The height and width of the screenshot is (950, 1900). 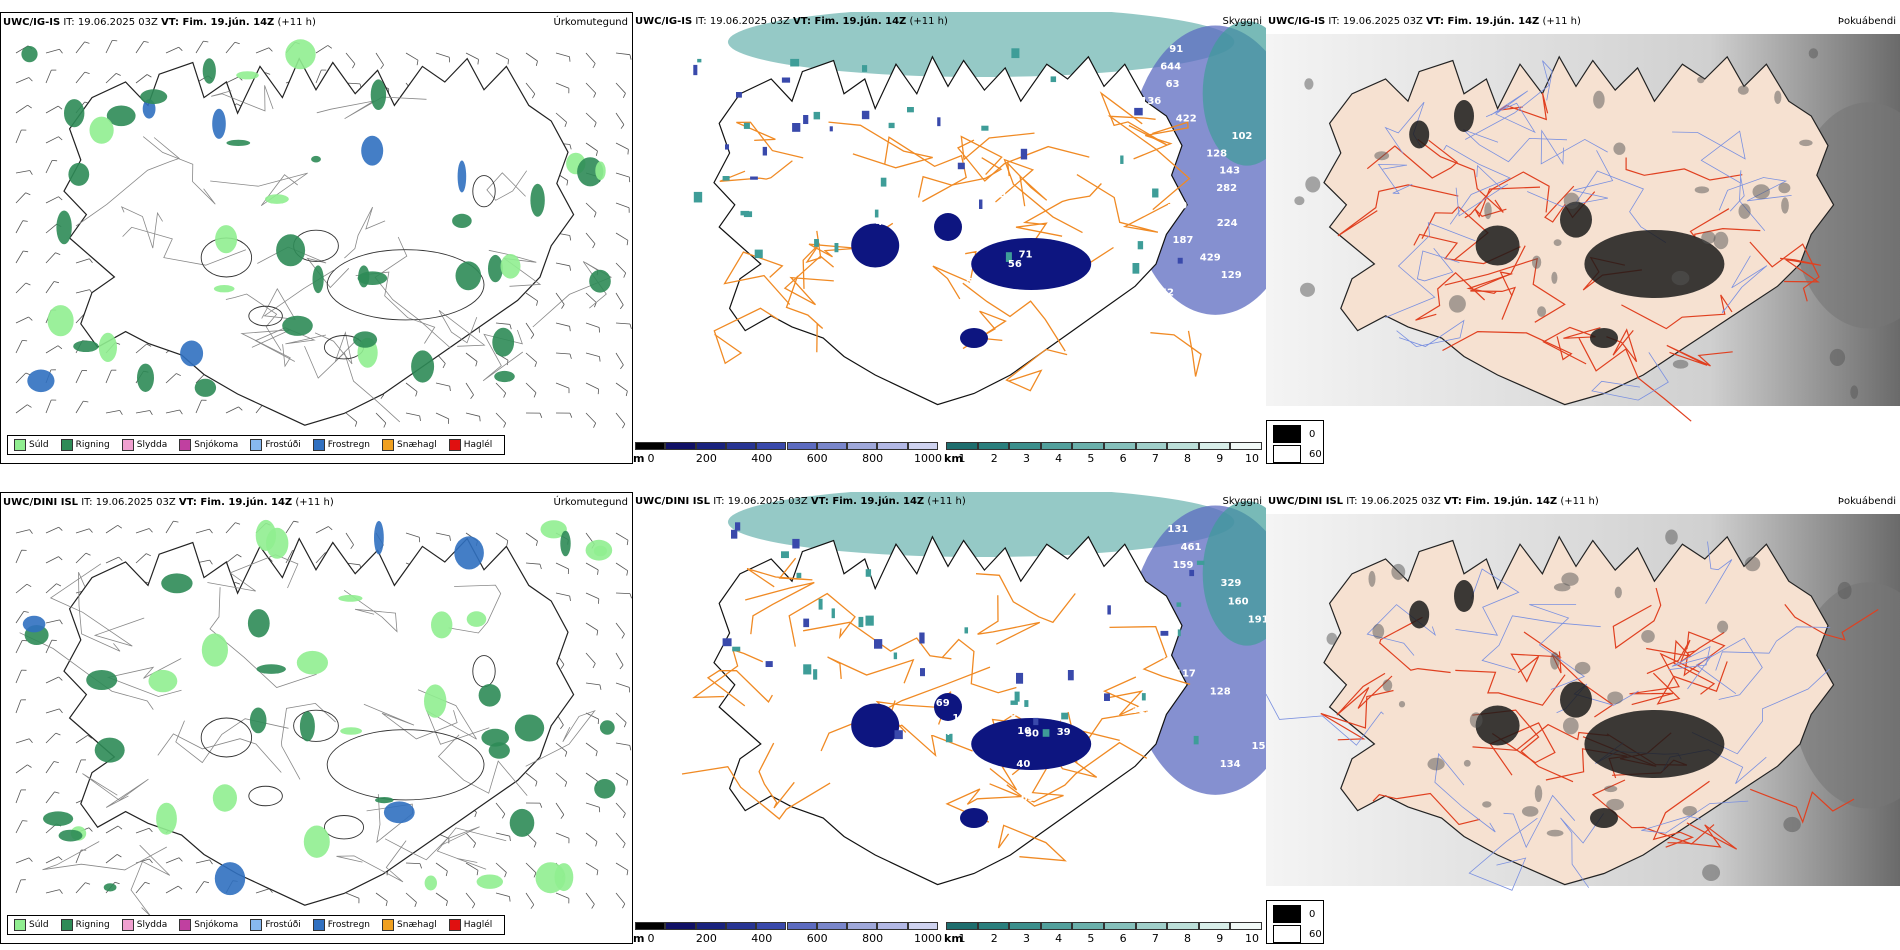 What do you see at coordinates (226, 737) in the screenshot?
I see `glacier-outline` at bounding box center [226, 737].